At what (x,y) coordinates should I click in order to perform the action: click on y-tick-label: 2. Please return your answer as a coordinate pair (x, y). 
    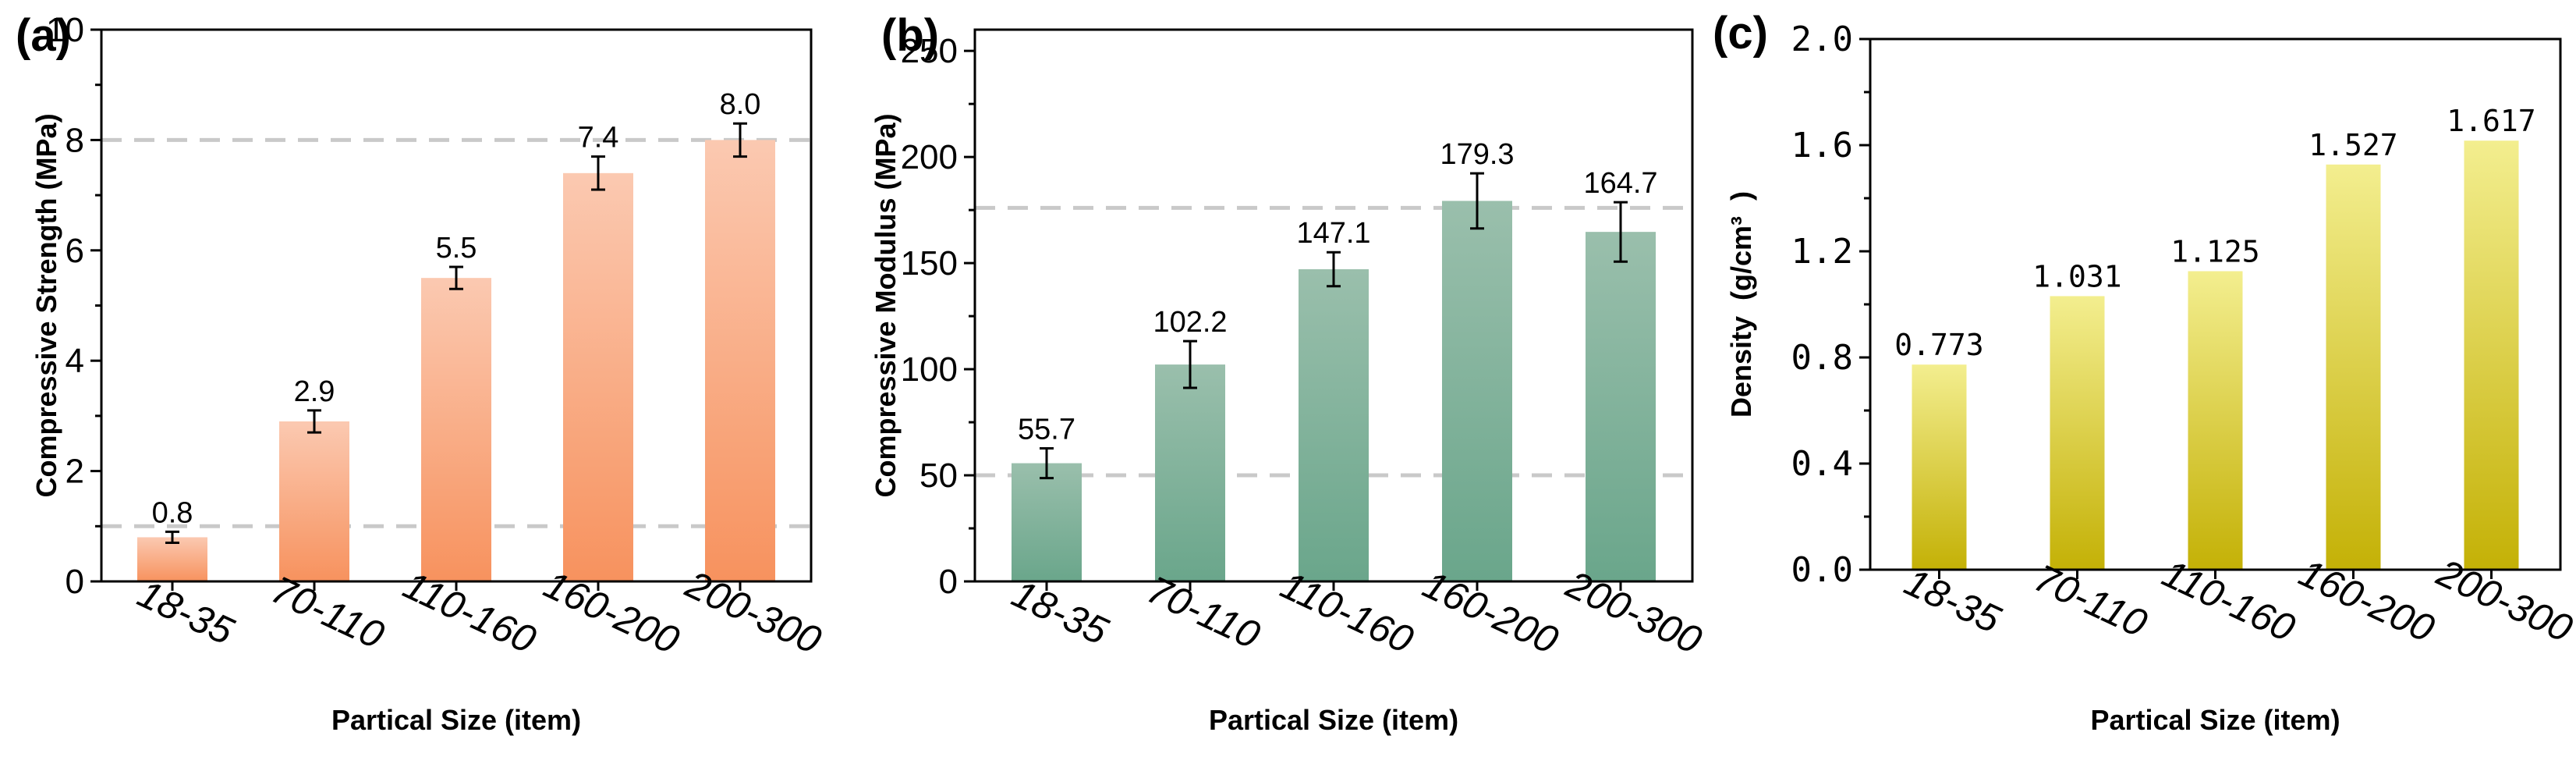
    Looking at the image, I should click on (75, 472).